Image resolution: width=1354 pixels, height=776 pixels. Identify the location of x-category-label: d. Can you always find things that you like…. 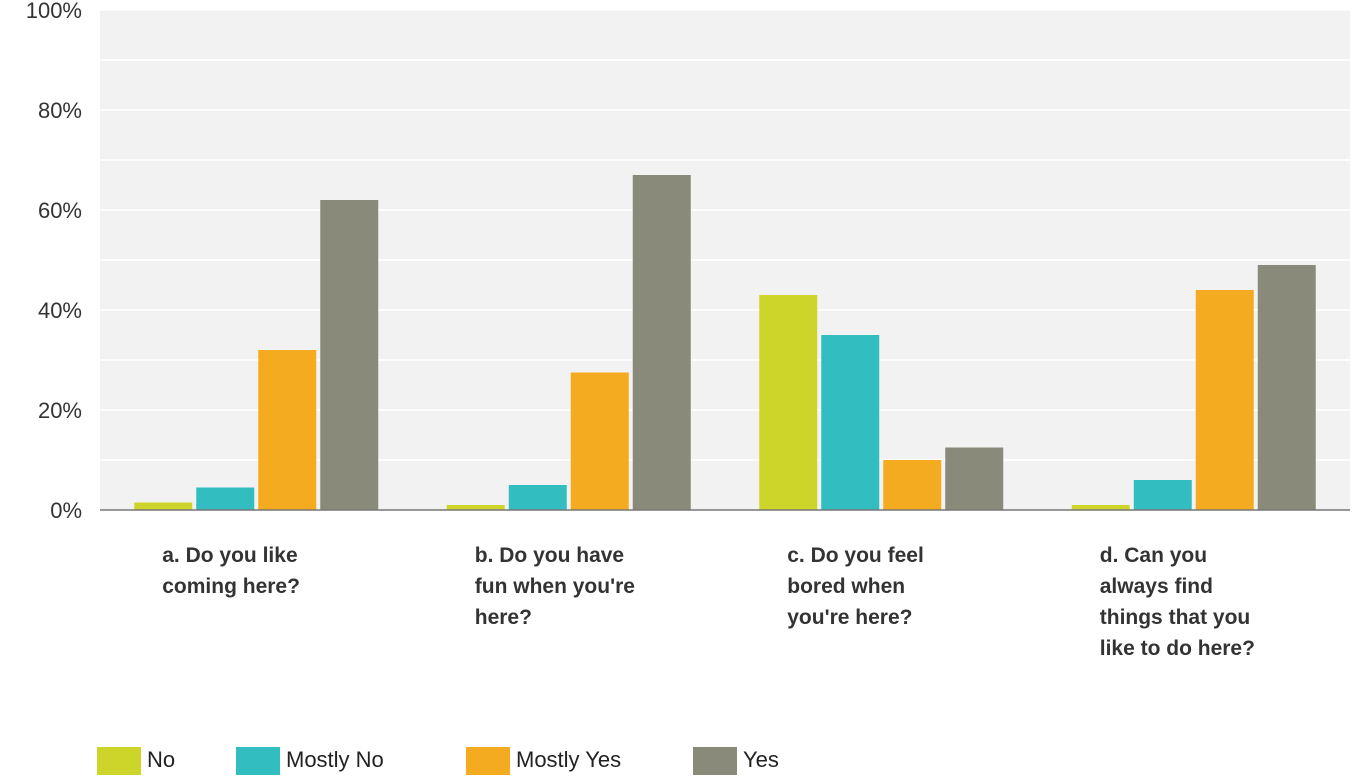
(1177, 602).